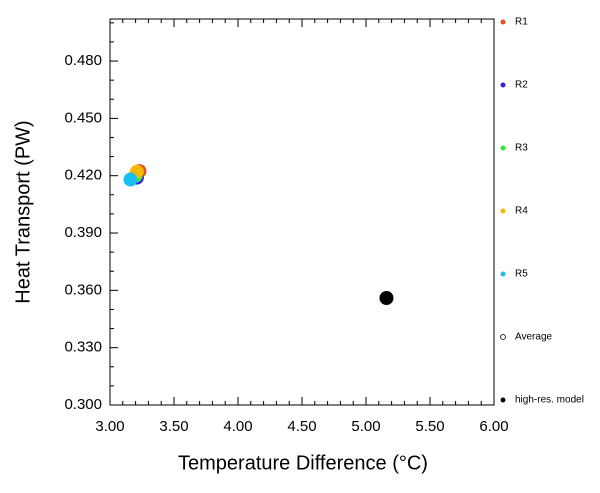 The height and width of the screenshot is (493, 600). I want to click on y-tick-label: 0.390, so click(83, 232).